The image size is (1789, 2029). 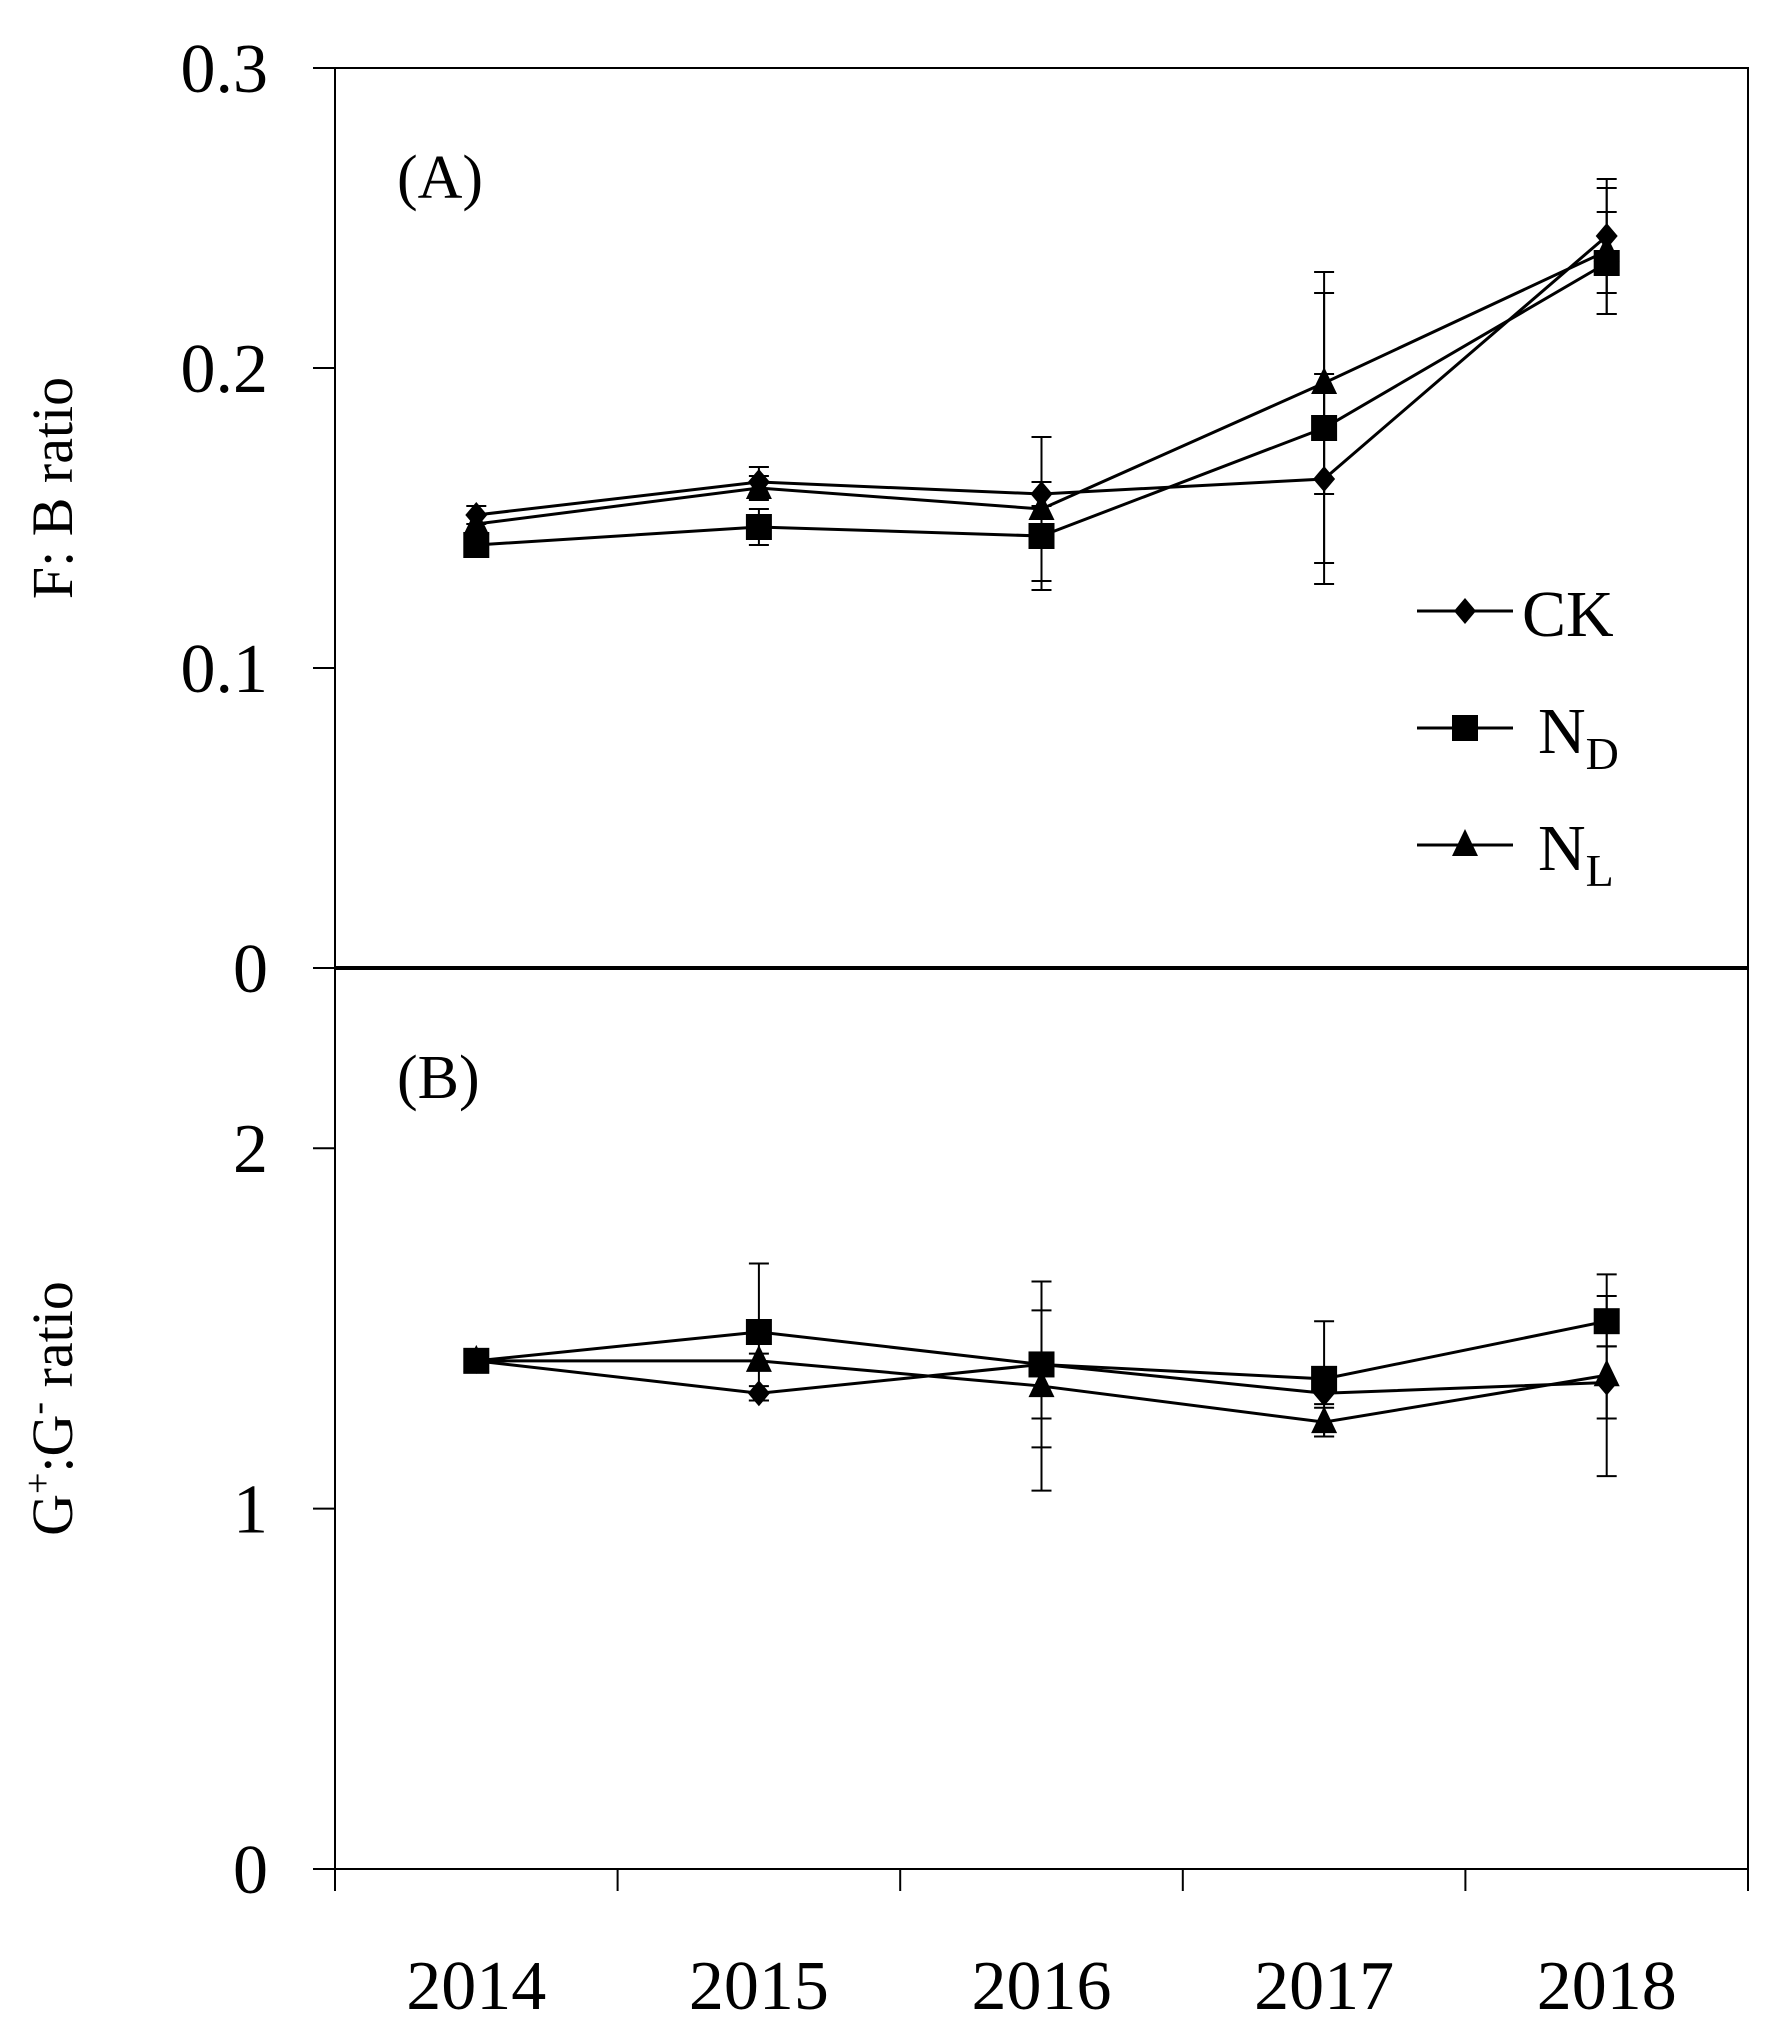 I want to click on y-tick-label: 0.3, so click(x=225, y=69).